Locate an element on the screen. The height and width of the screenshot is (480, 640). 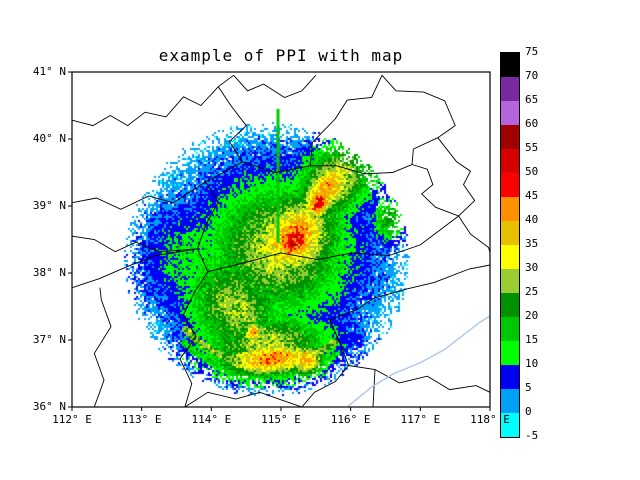
y-tick-label: 36° N is located at coordinates (49, 406).